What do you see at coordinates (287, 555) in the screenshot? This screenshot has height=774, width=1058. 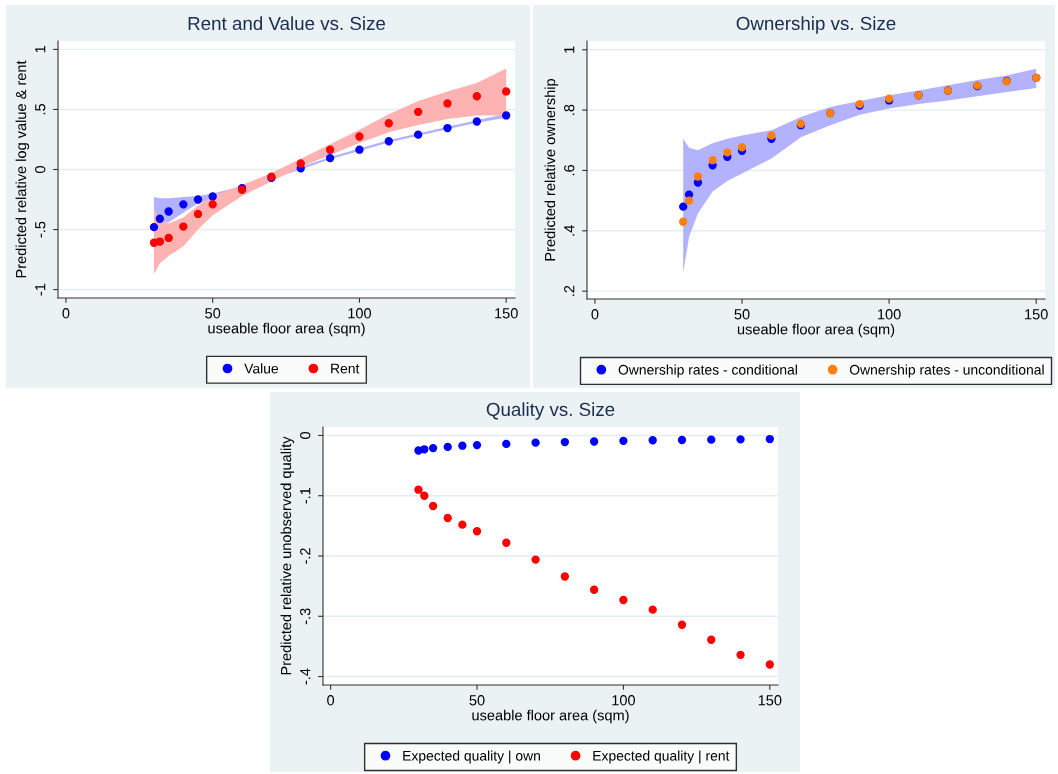 I see `y-axis-title: Predicted relative unobserved quality` at bounding box center [287, 555].